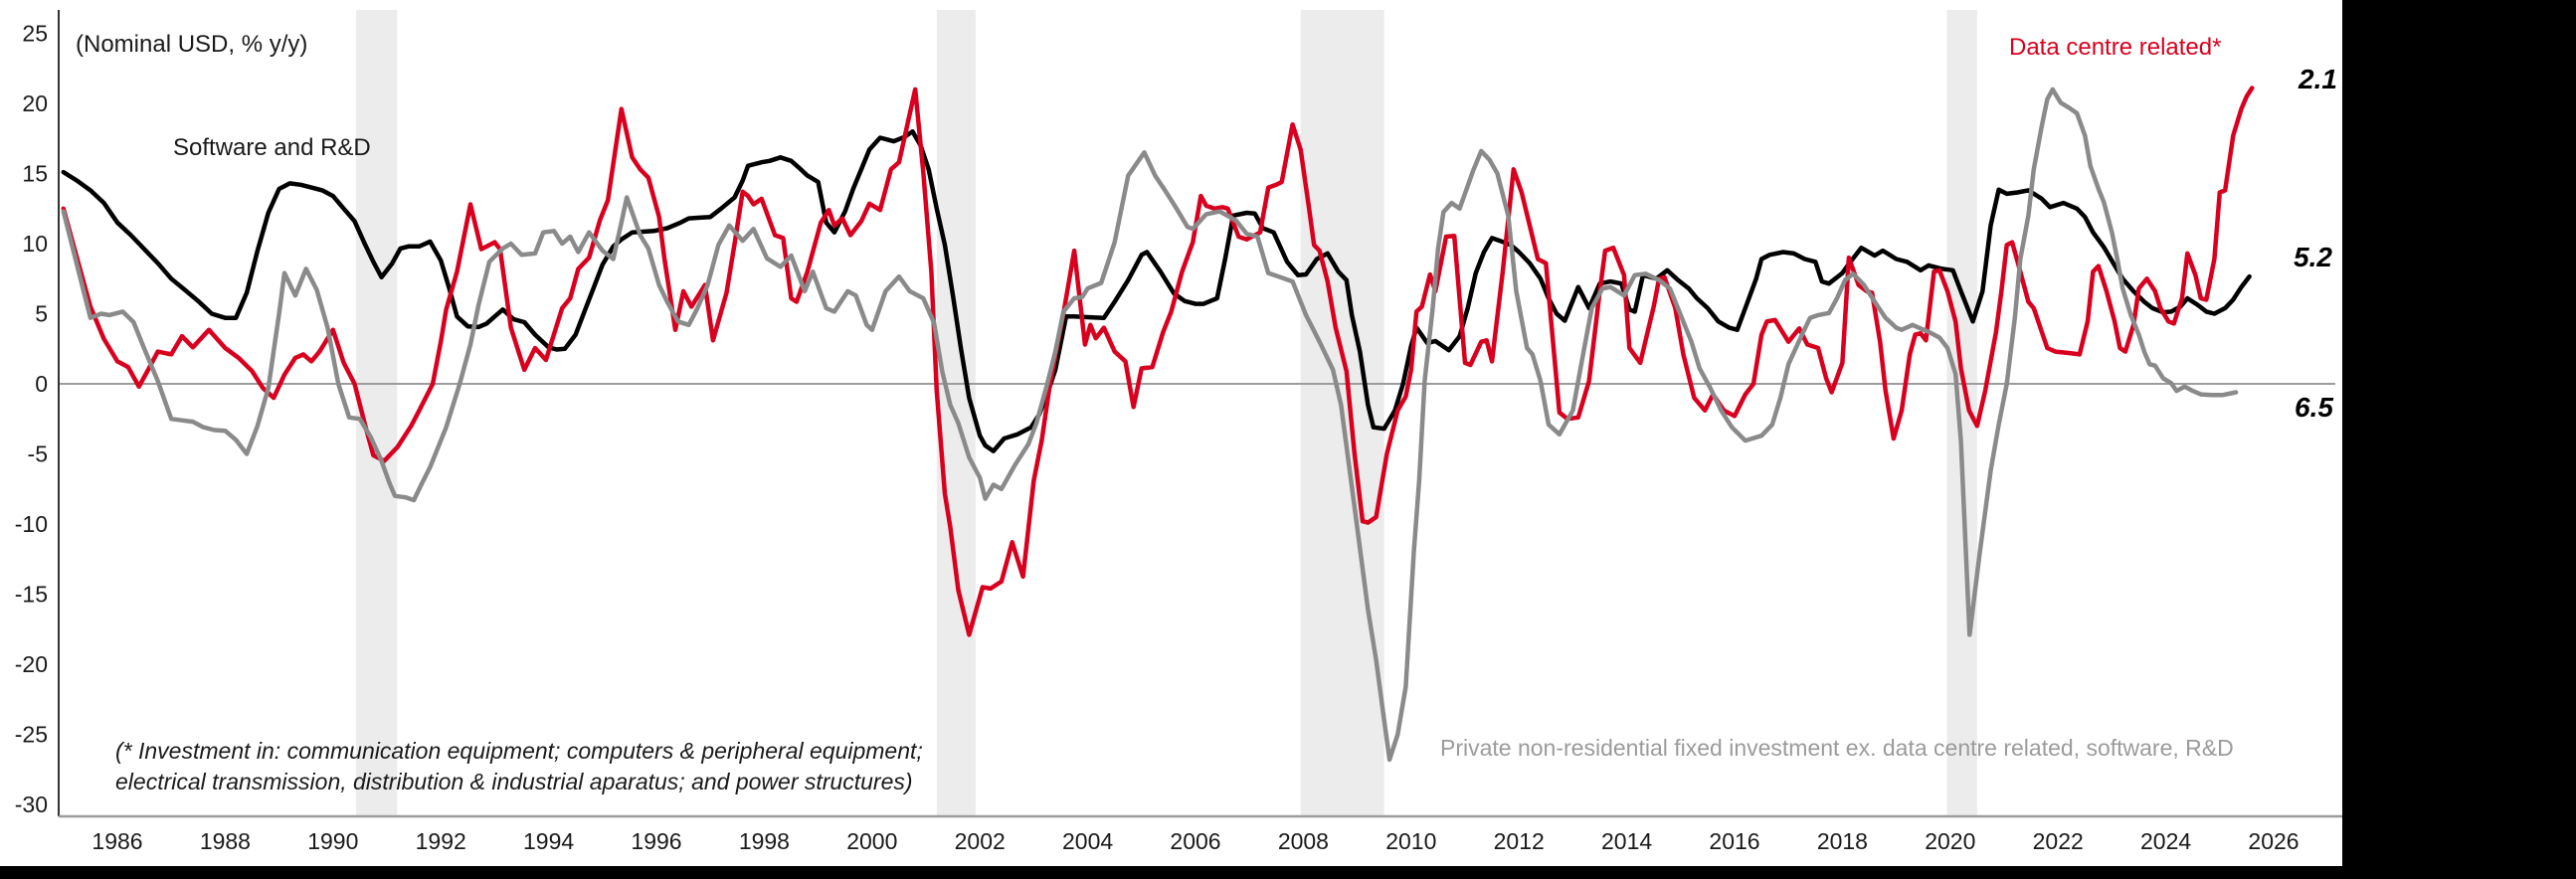  What do you see at coordinates (35, 103) in the screenshot?
I see `y-tick-label: 20` at bounding box center [35, 103].